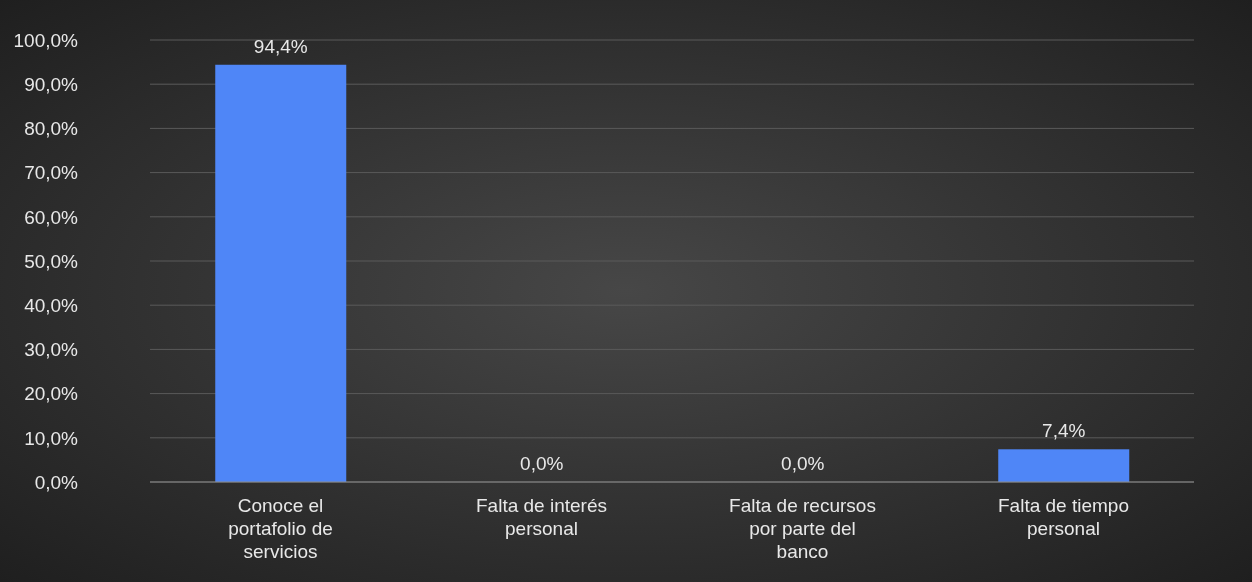 The width and height of the screenshot is (1252, 582). What do you see at coordinates (46, 40) in the screenshot?
I see `y-tick-label: 100,0%` at bounding box center [46, 40].